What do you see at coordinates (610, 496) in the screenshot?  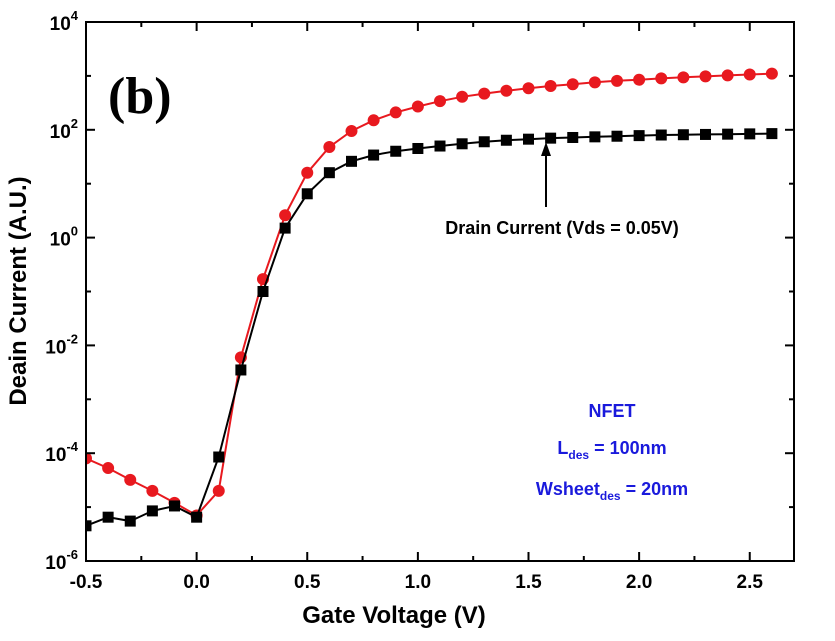 I see `width-subscript: des` at bounding box center [610, 496].